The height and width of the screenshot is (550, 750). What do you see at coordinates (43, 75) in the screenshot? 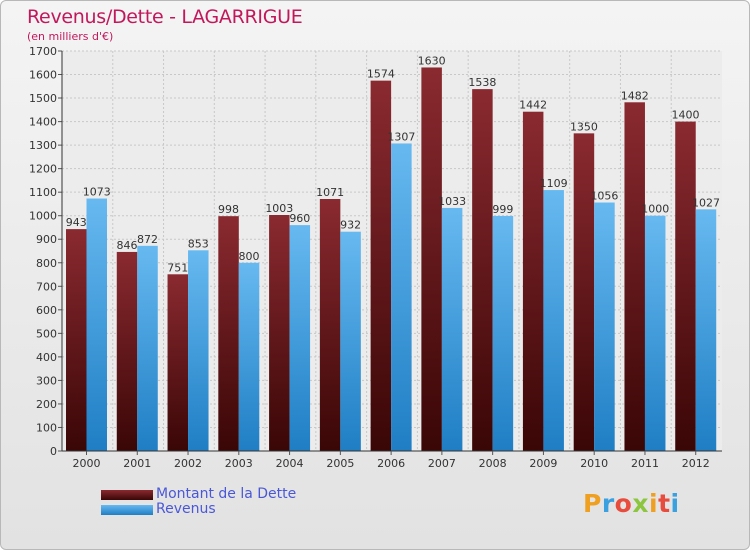
I see `y-tick-label: 1600` at bounding box center [43, 75].